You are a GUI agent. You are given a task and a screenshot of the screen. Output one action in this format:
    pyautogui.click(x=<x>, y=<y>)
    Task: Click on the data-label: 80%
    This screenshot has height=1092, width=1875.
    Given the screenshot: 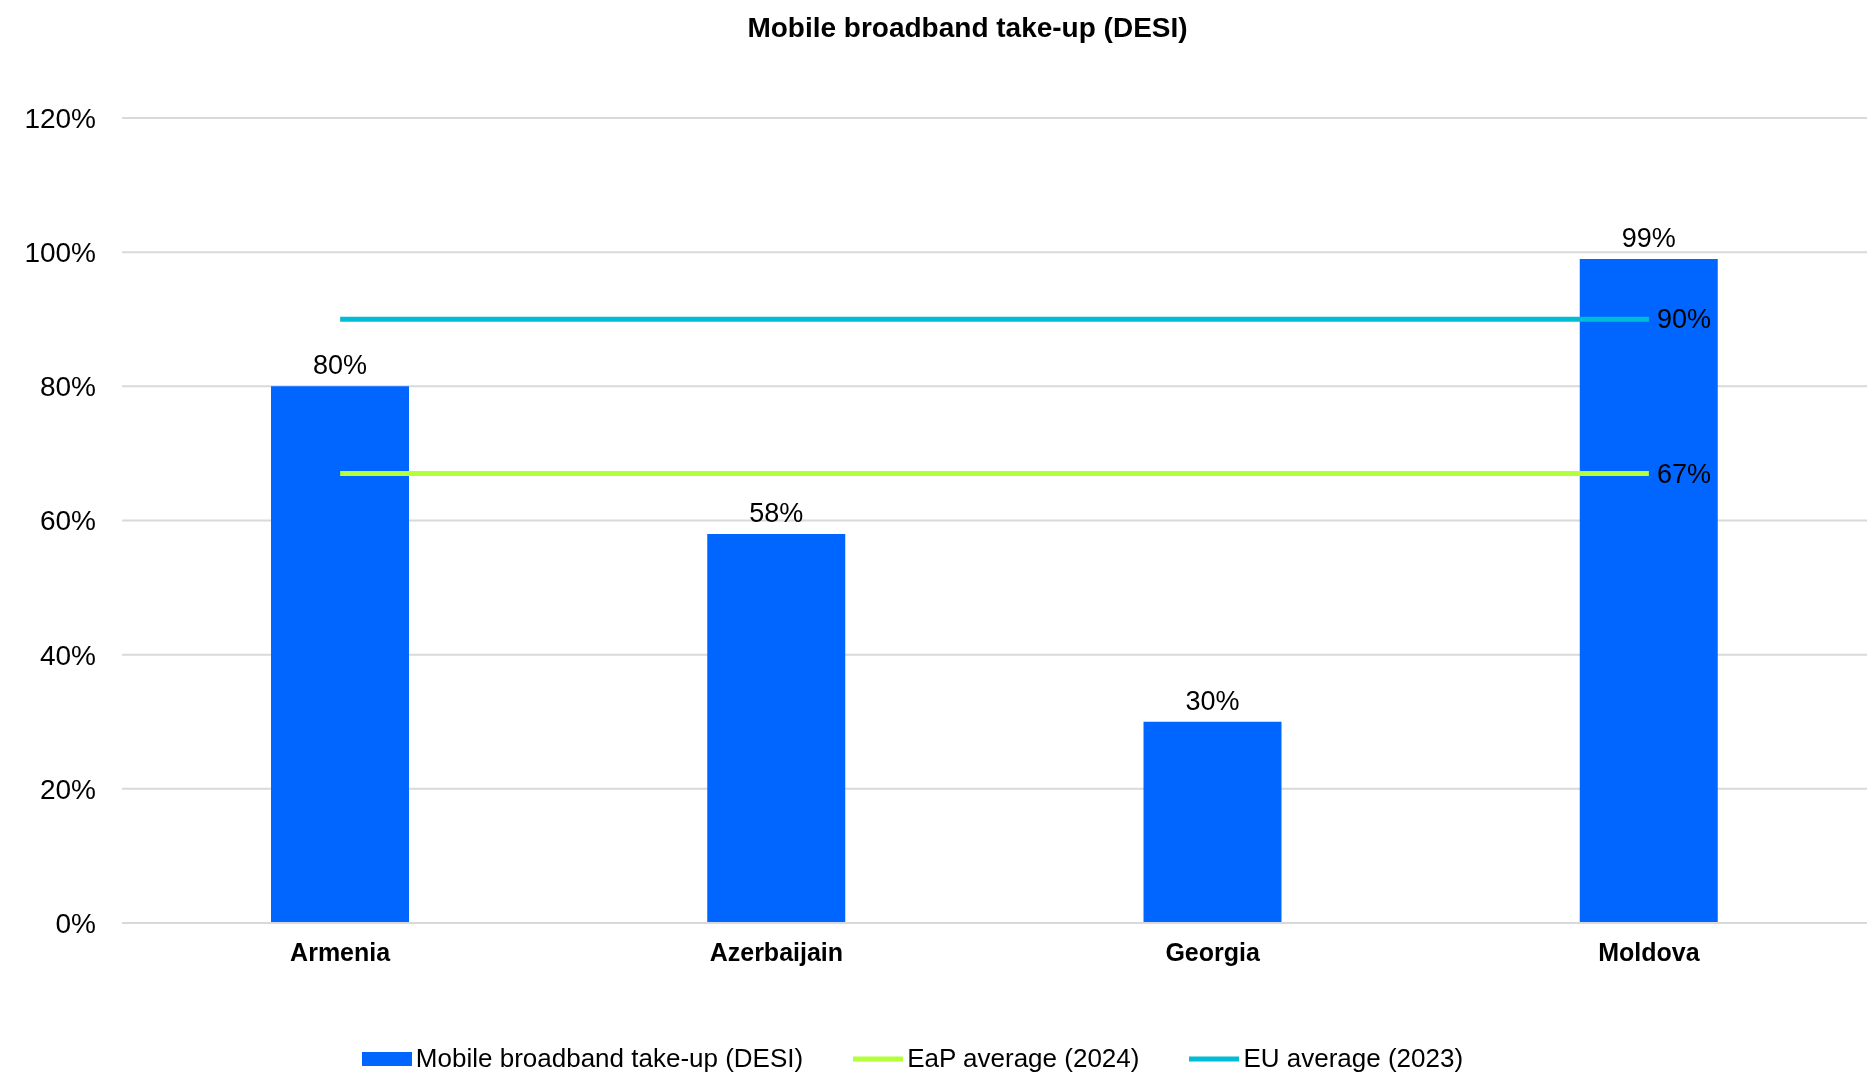 What is the action you would take?
    pyautogui.click(x=340, y=365)
    